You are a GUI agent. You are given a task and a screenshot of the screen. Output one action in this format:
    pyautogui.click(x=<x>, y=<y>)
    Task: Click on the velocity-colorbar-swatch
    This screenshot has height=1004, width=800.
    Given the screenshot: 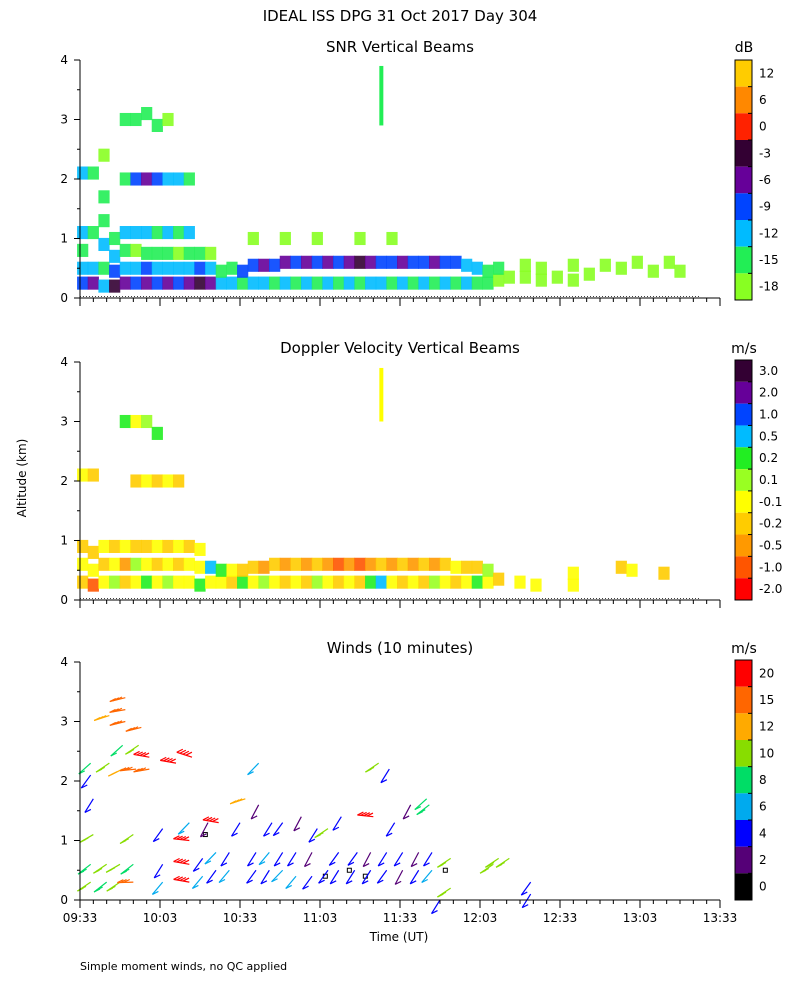 What is the action you would take?
    pyautogui.click(x=743, y=545)
    